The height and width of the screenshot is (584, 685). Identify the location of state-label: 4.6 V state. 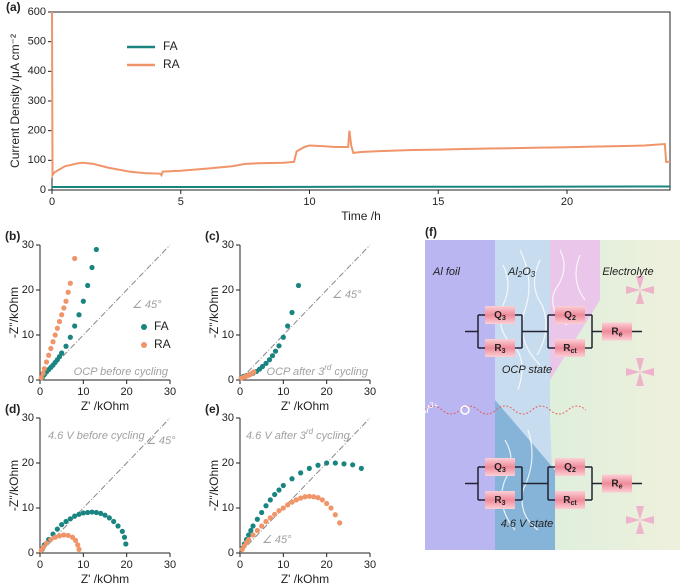
(527, 524).